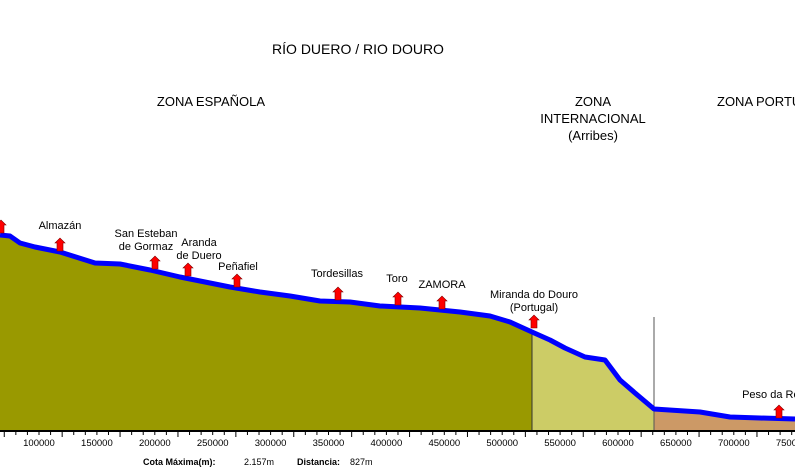  Describe the element at coordinates (337, 274) in the screenshot. I see `place-label: Tordesillas` at that location.